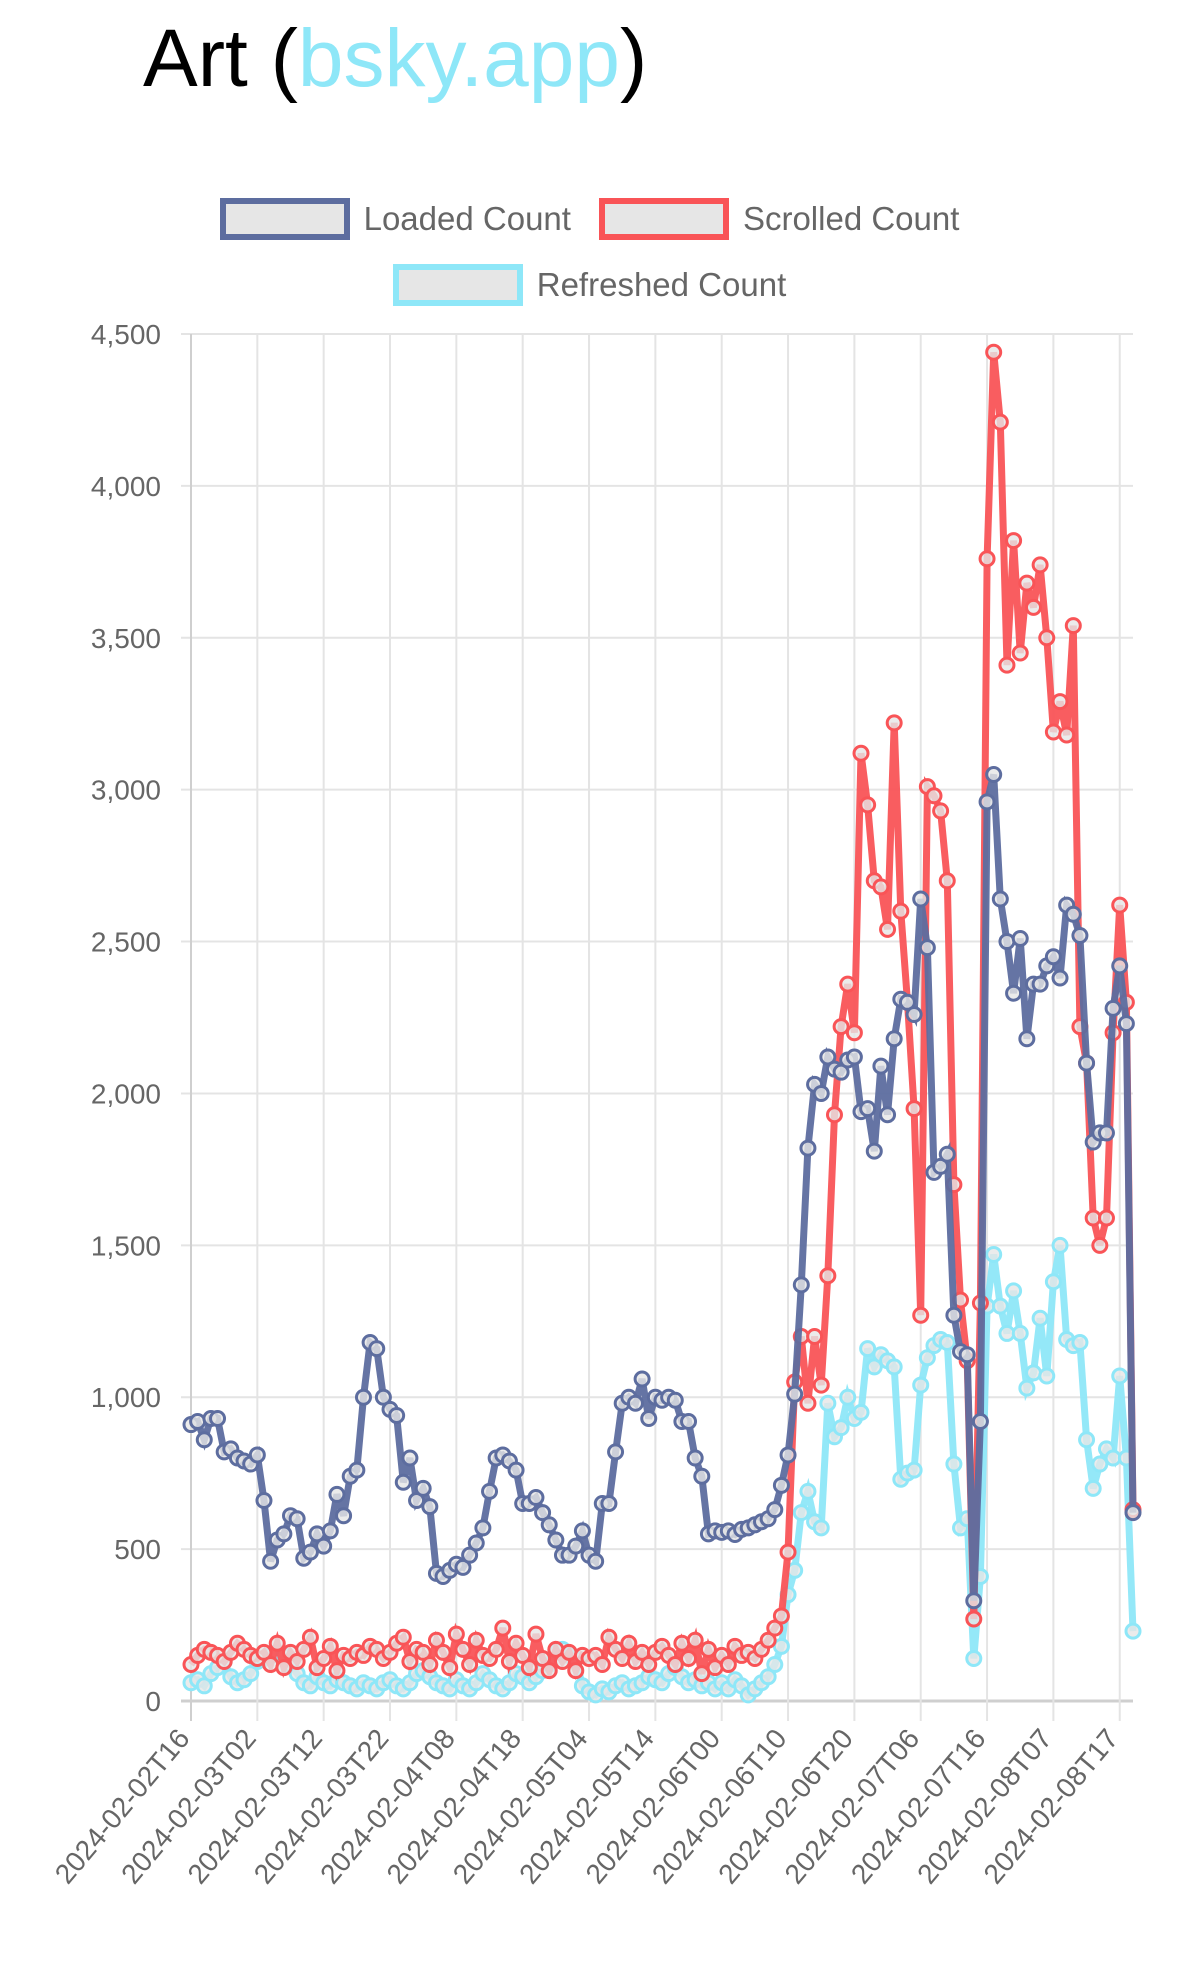 This screenshot has height=1966, width=1179. I want to click on title-suffix: ), so click(634, 58).